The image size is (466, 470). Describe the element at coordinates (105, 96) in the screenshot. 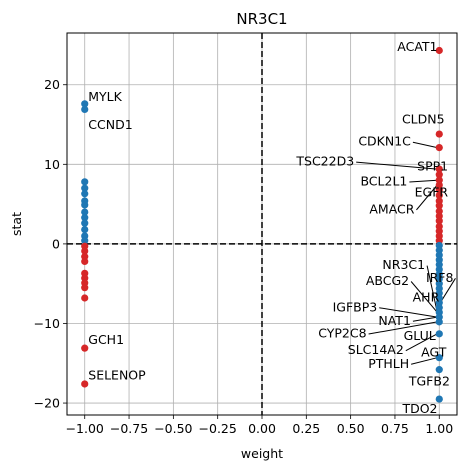

I see `annotation-label: MYLK` at that location.